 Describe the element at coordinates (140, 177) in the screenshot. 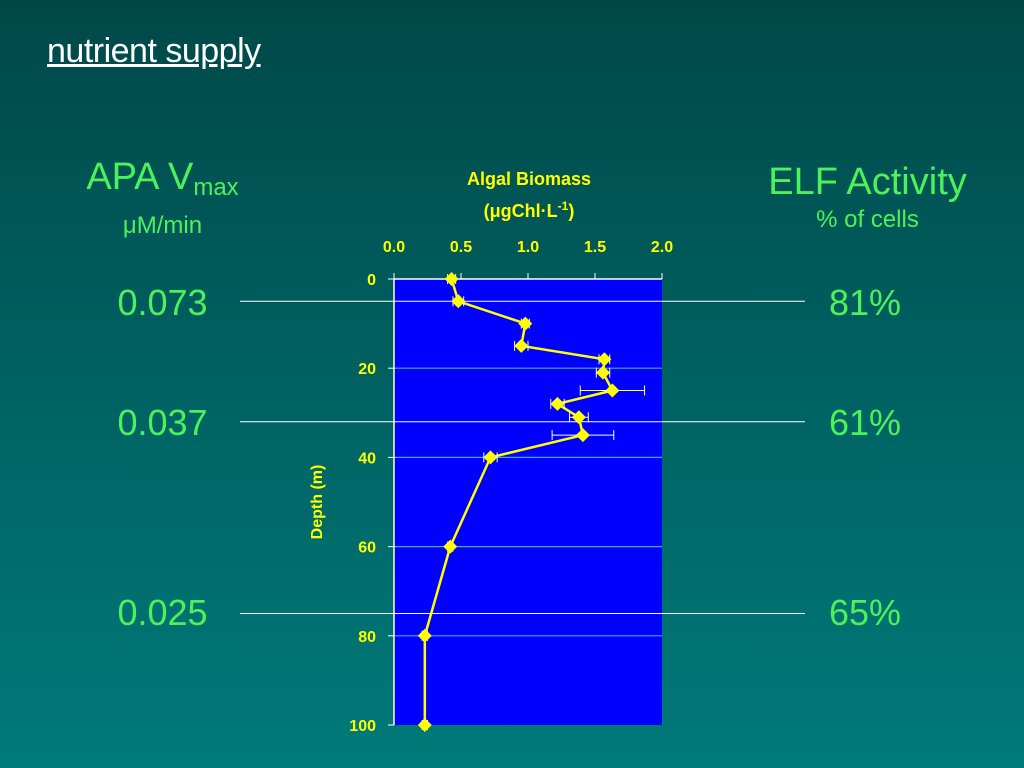

I see `apa-heading-main: APA V` at that location.